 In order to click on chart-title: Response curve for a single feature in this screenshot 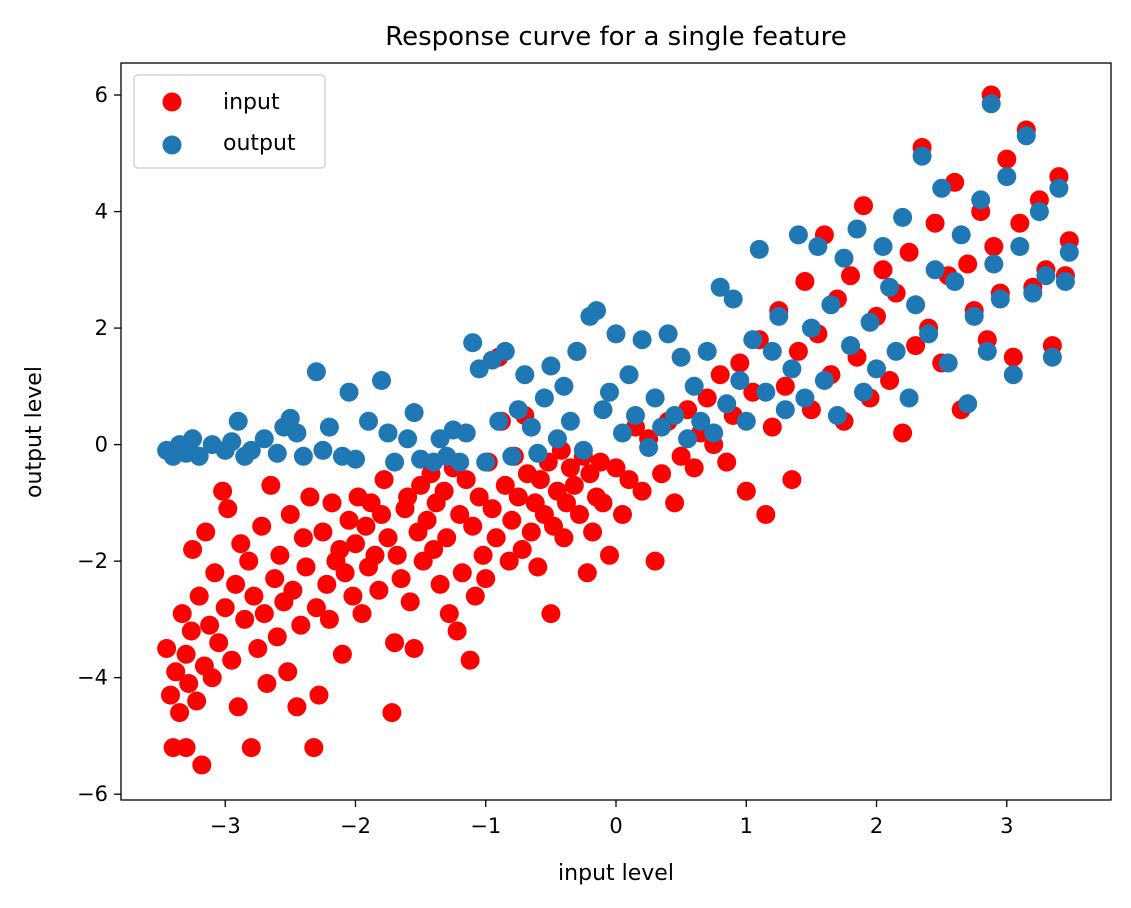, I will do `click(616, 37)`.